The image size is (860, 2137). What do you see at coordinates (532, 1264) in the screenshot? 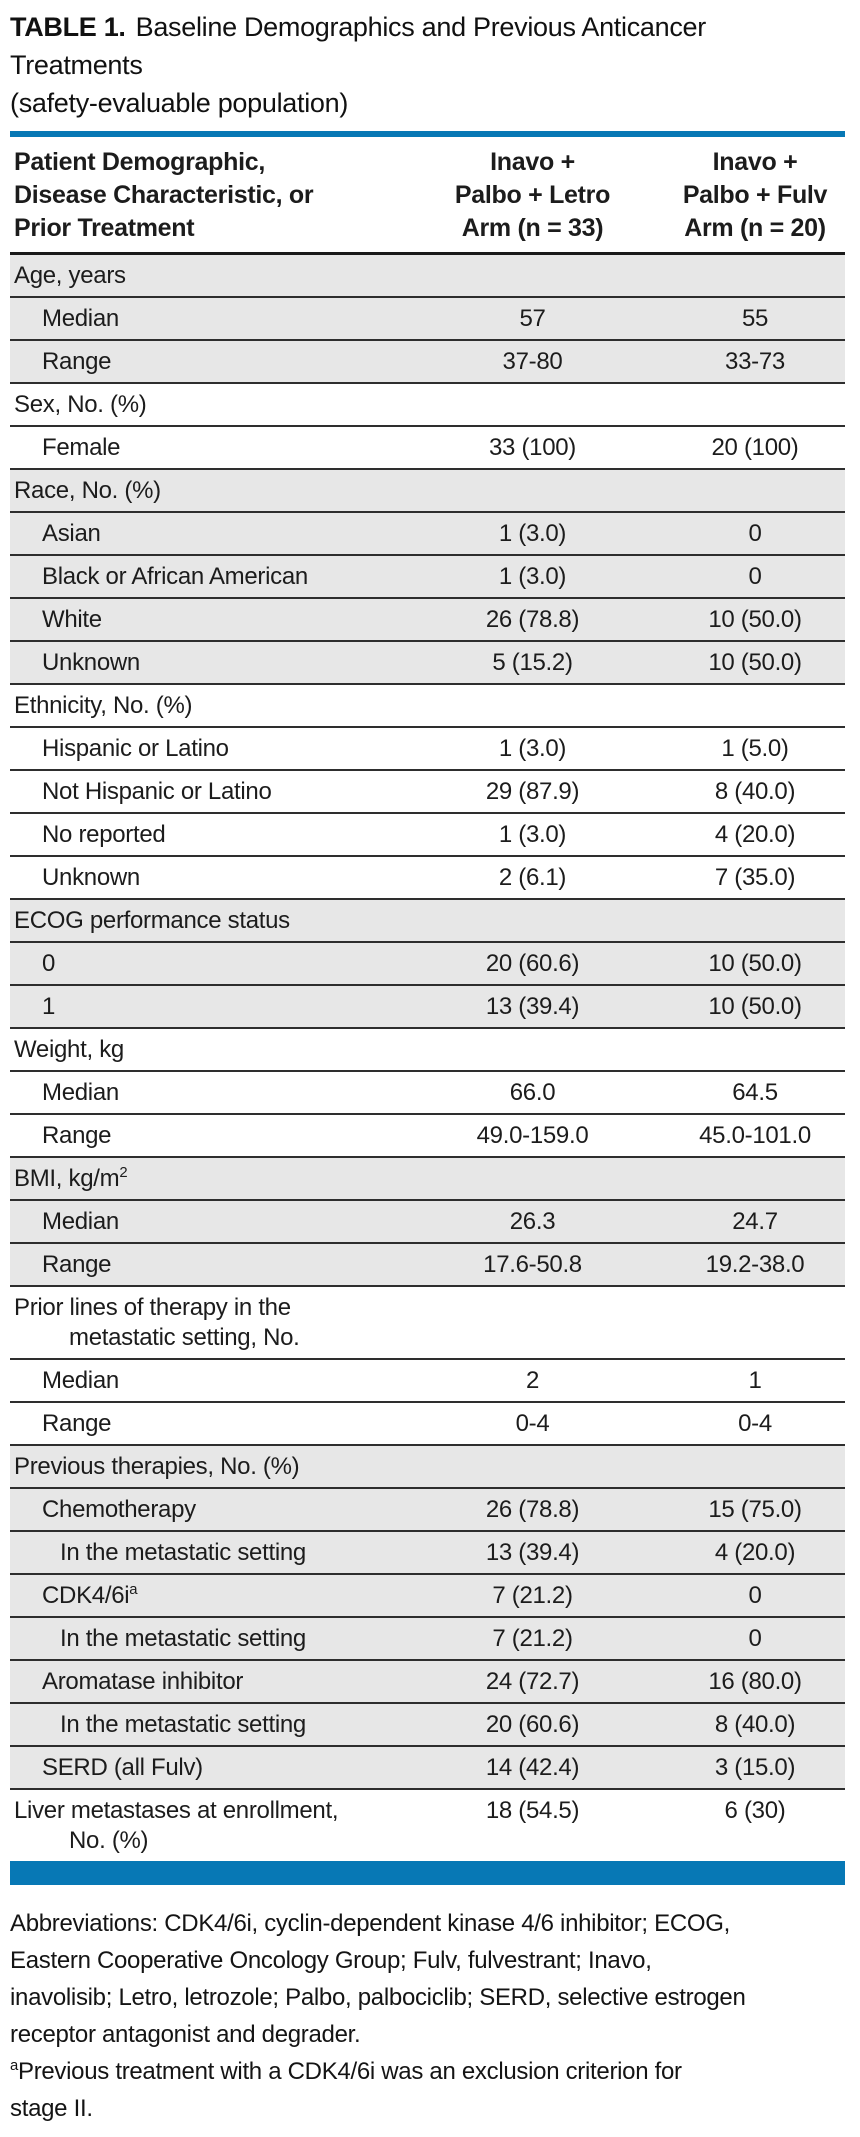
I see `letro-arm-value: 17.6-50.8` at bounding box center [532, 1264].